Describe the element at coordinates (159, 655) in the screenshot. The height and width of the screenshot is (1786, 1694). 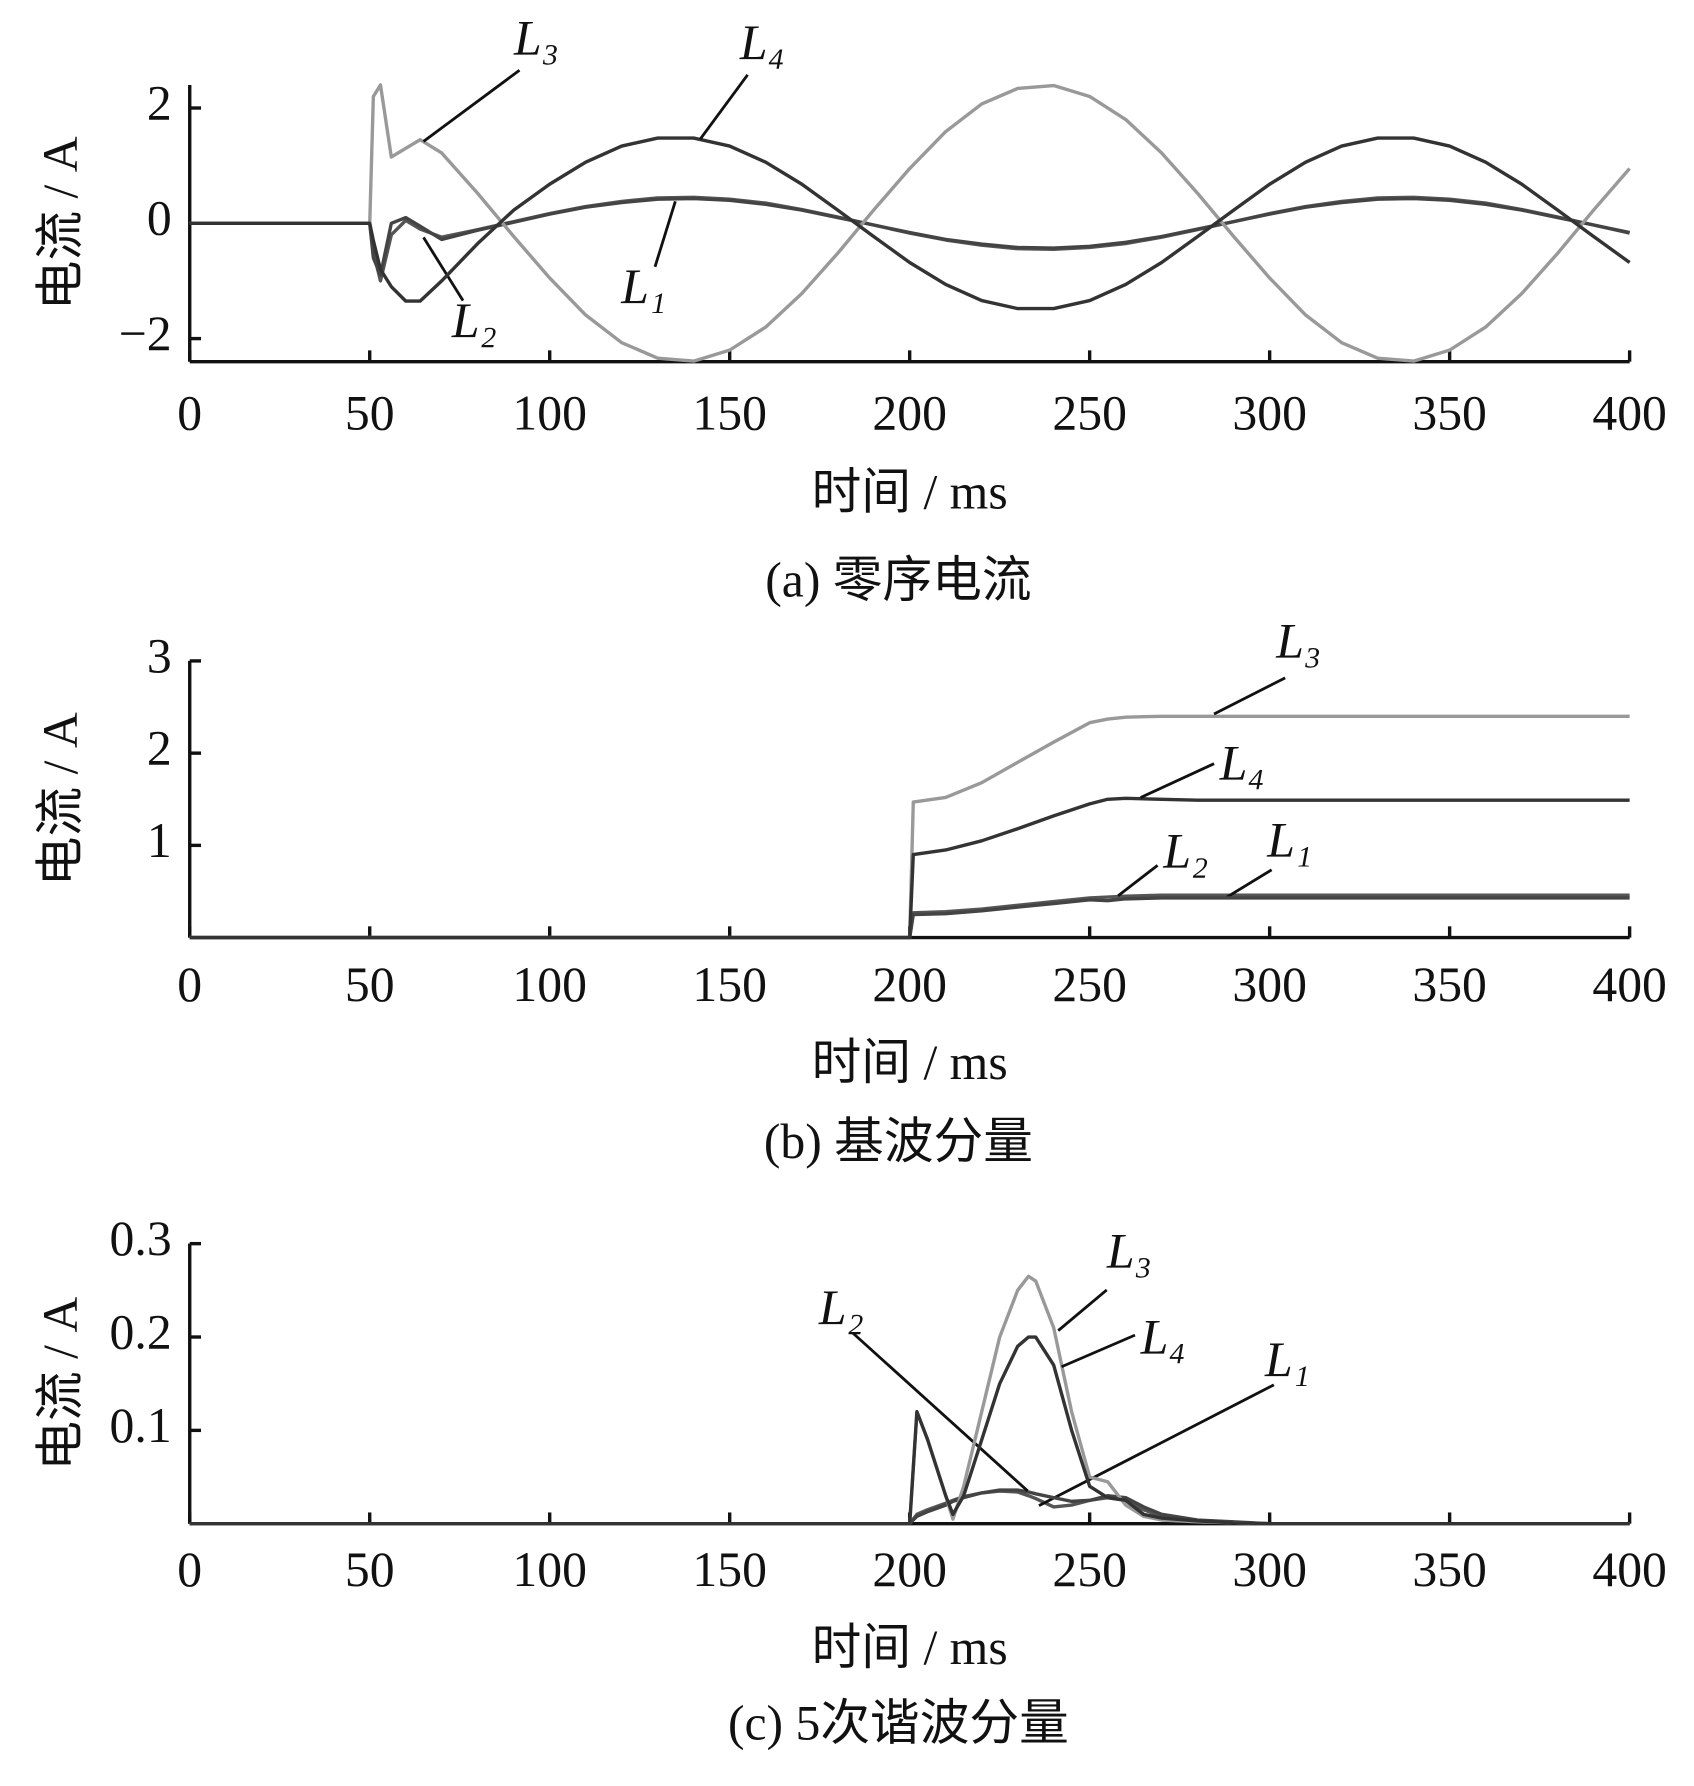
I see `y-tick-label: 3` at that location.